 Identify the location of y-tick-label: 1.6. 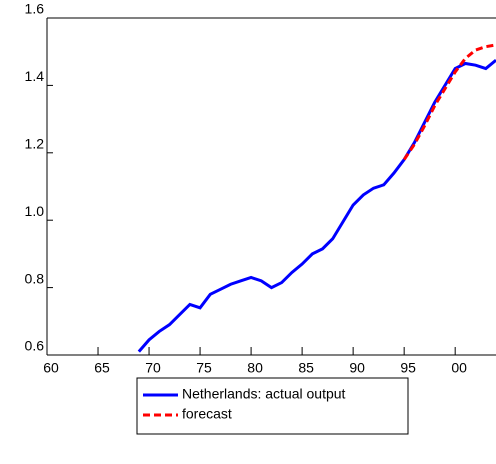
(35, 9).